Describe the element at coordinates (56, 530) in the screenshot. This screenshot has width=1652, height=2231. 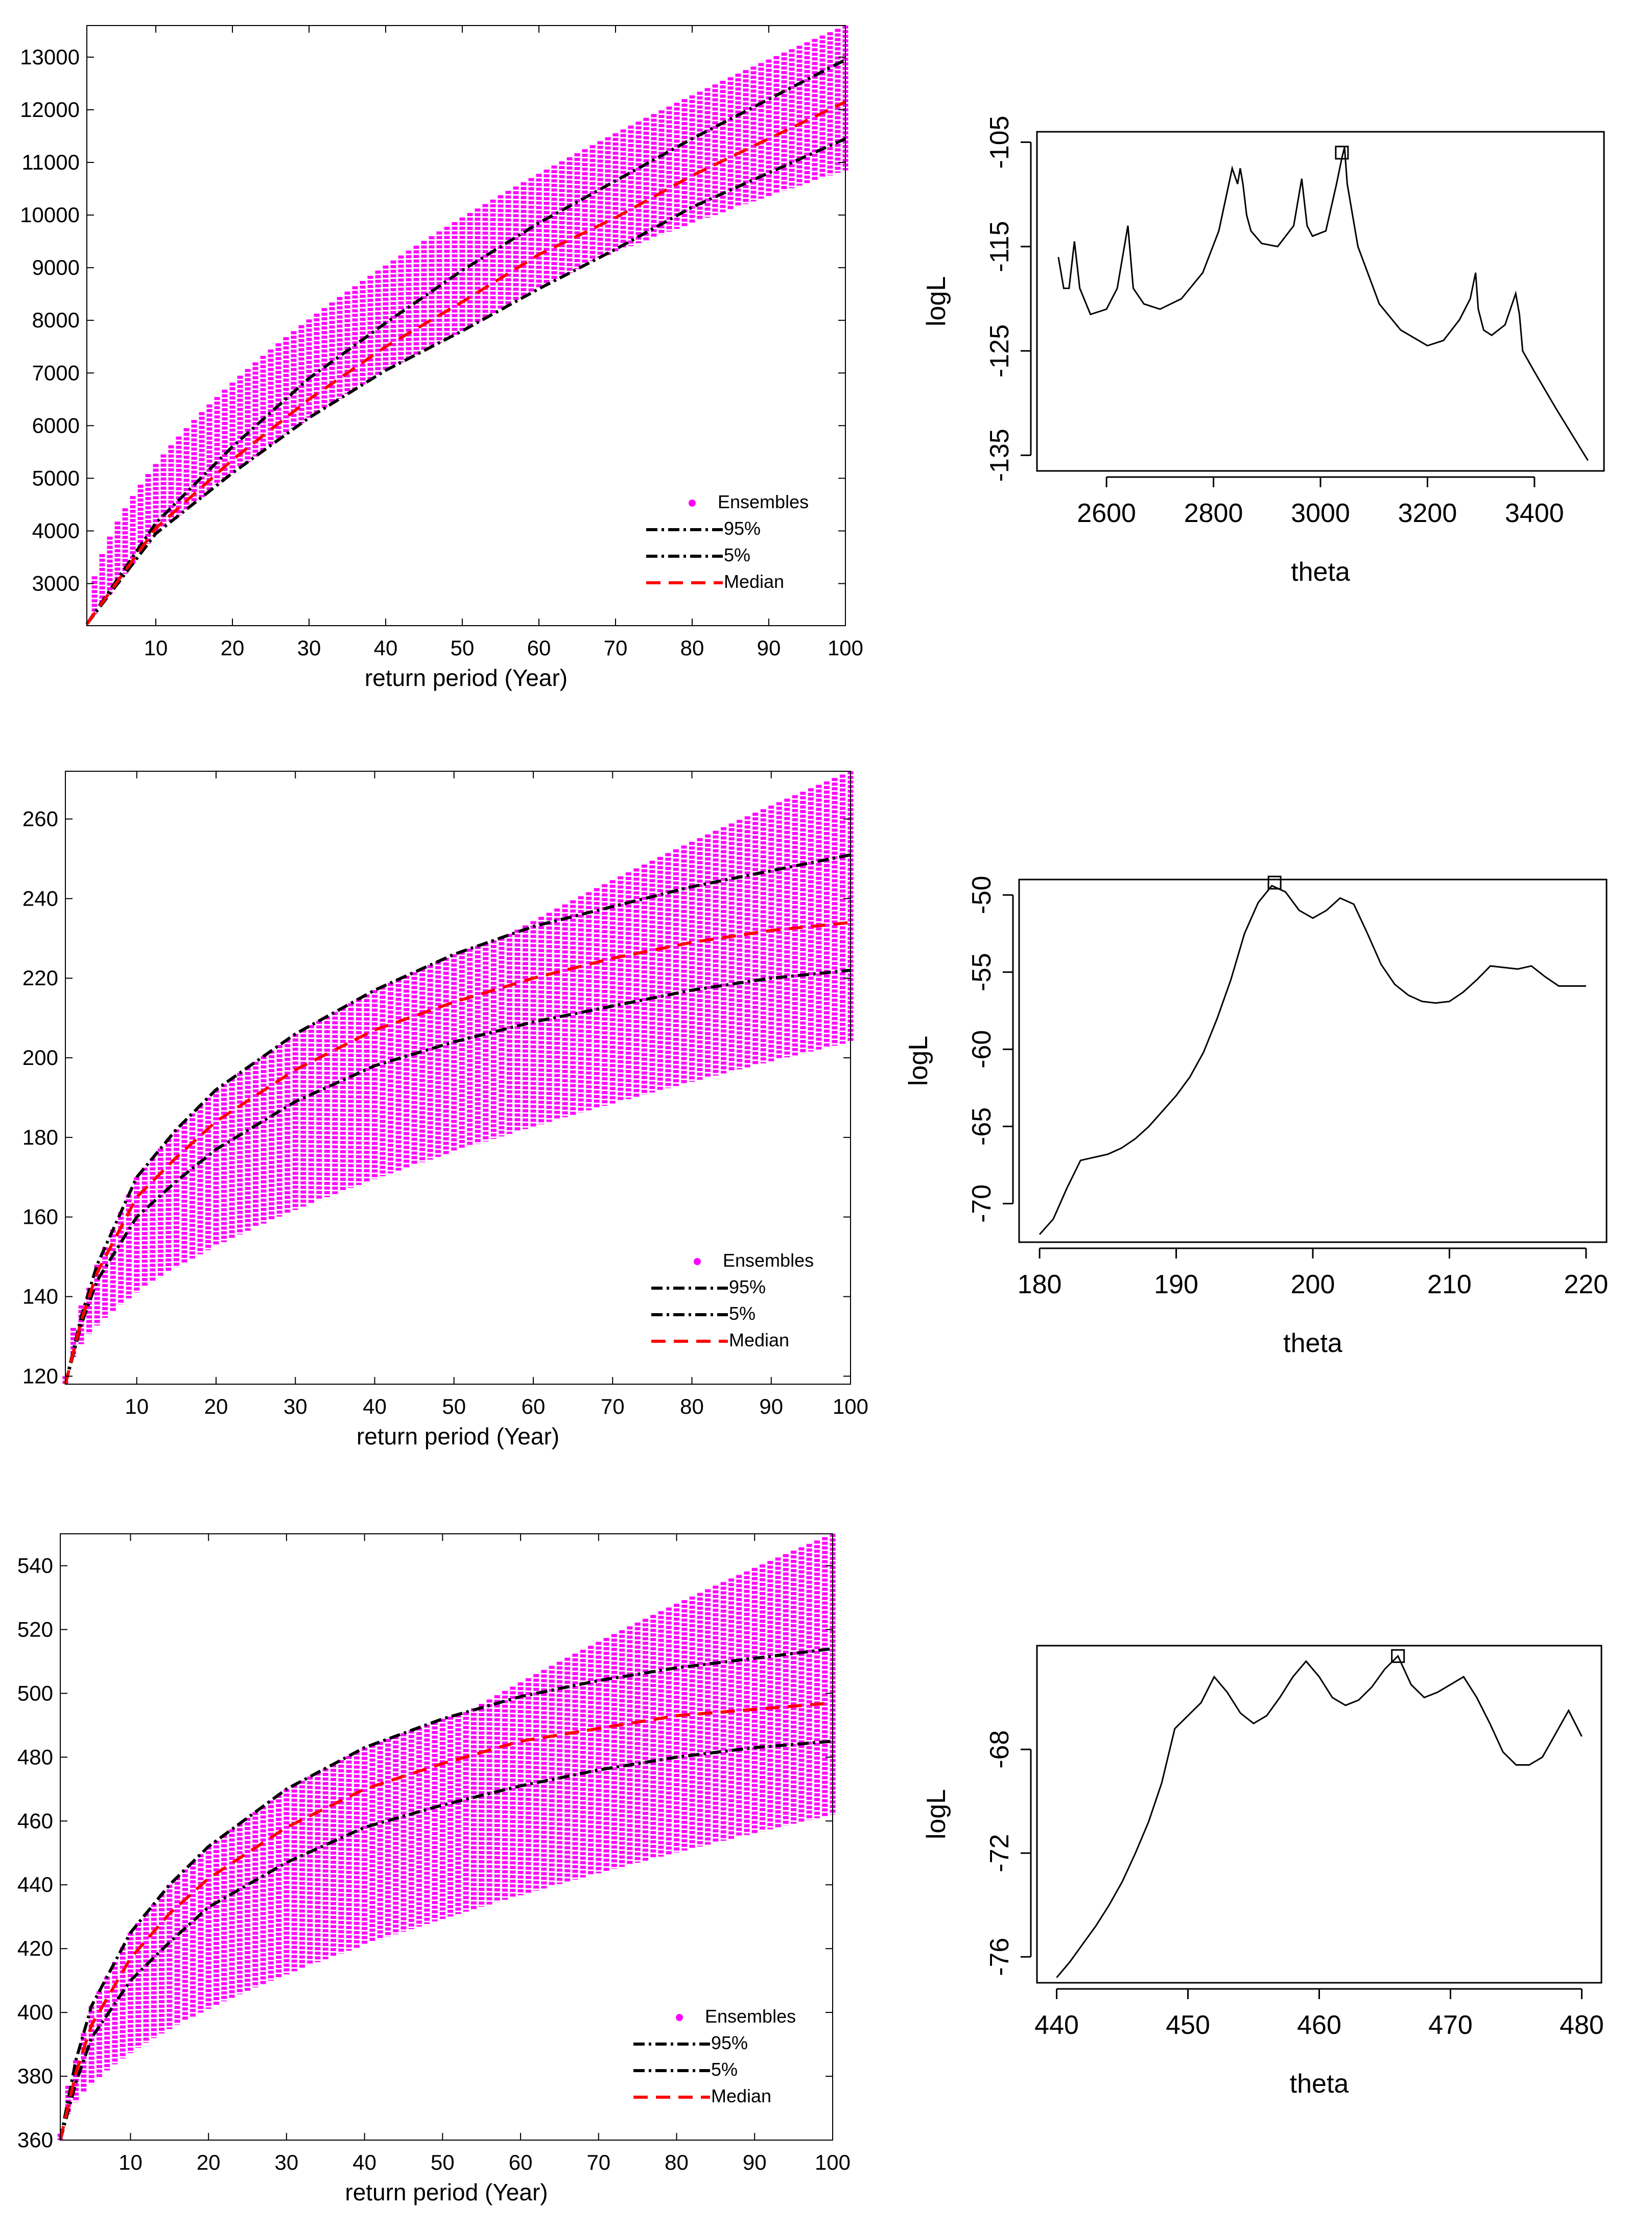
I see `y-tick-label: 4000` at that location.